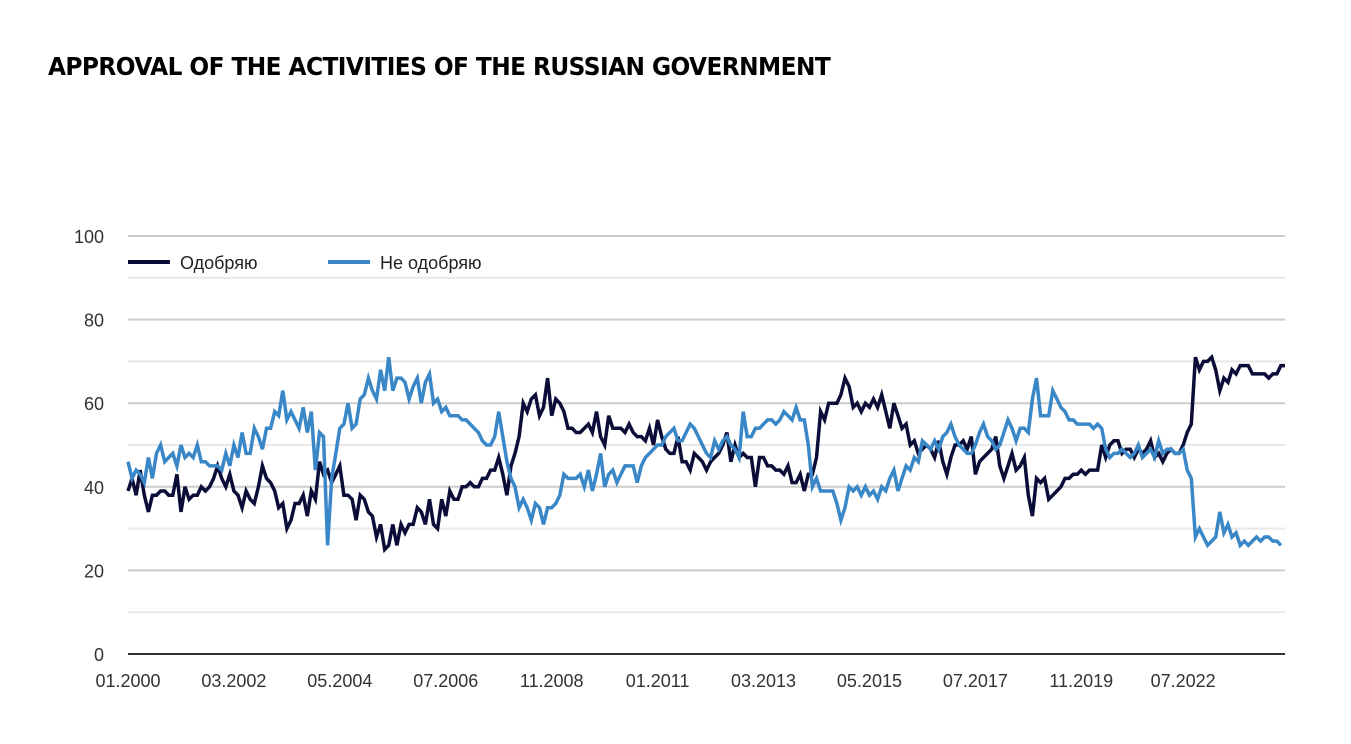 Image resolution: width=1351 pixels, height=744 pixels. What do you see at coordinates (89, 446) in the screenshot?
I see `y-axis-ticks: 0 20 40 60 80 100` at bounding box center [89, 446].